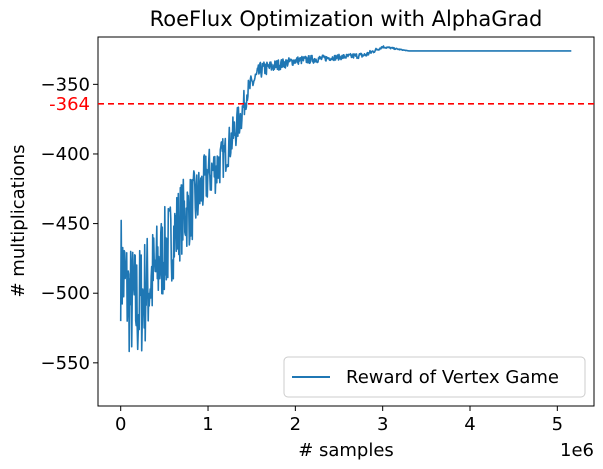 This screenshot has width=603, height=469. I want to click on y-tick-label: −500, so click(65, 293).